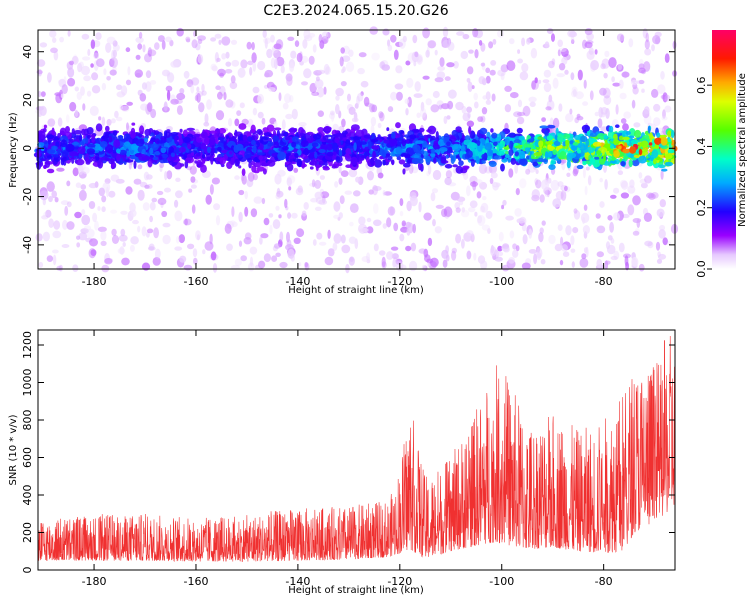 This screenshot has width=750, height=600. What do you see at coordinates (297, 281) in the screenshot?
I see `x-tick-label: -140` at bounding box center [297, 281].